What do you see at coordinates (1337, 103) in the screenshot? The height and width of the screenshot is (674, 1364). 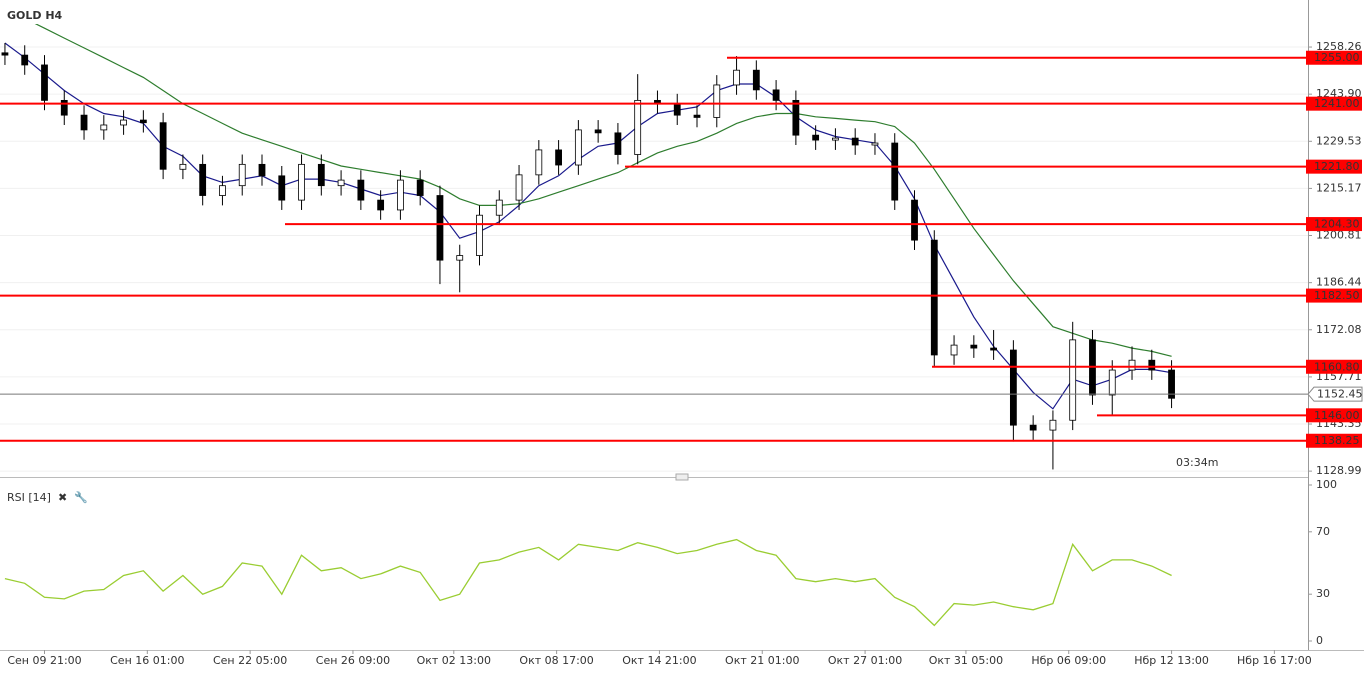 I see `level-label: 1241.00` at bounding box center [1337, 103].